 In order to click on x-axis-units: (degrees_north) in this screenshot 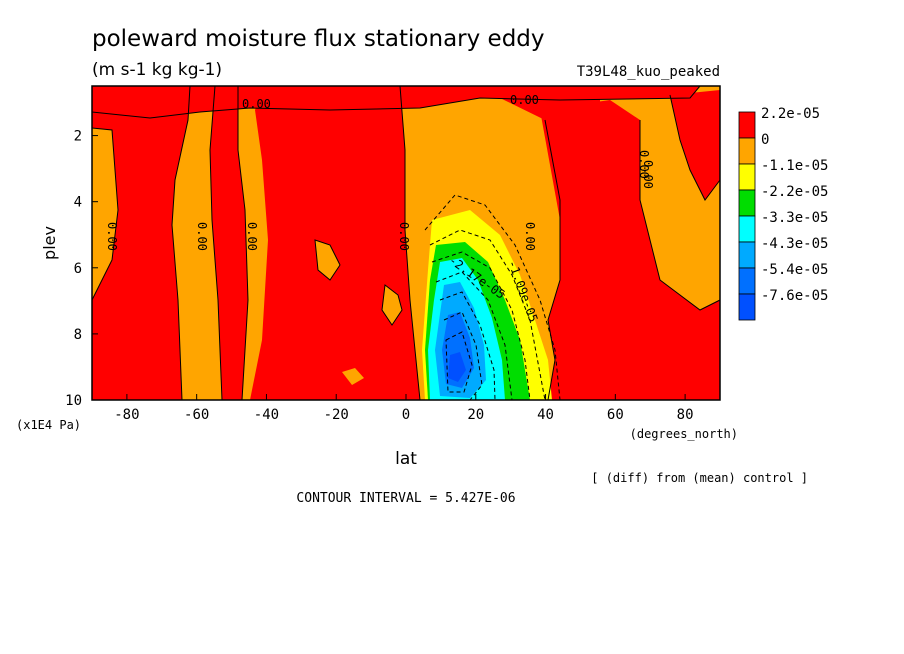, I will do `click(684, 434)`.